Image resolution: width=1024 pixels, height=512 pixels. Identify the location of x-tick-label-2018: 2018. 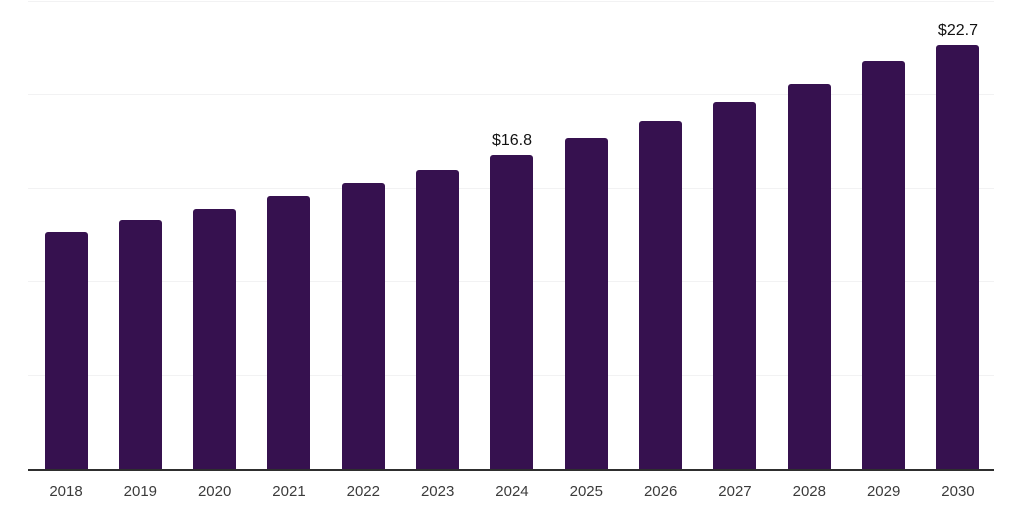
(66, 491).